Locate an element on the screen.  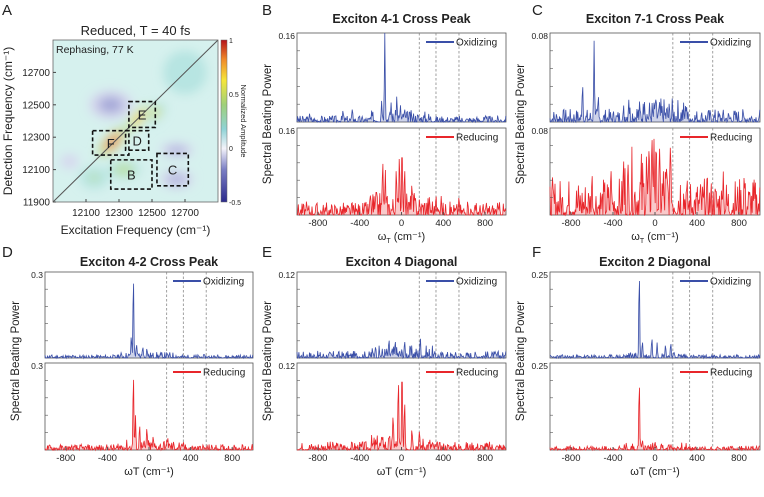
panel-title: Exciton 2 Diagonal is located at coordinates (655, 262).